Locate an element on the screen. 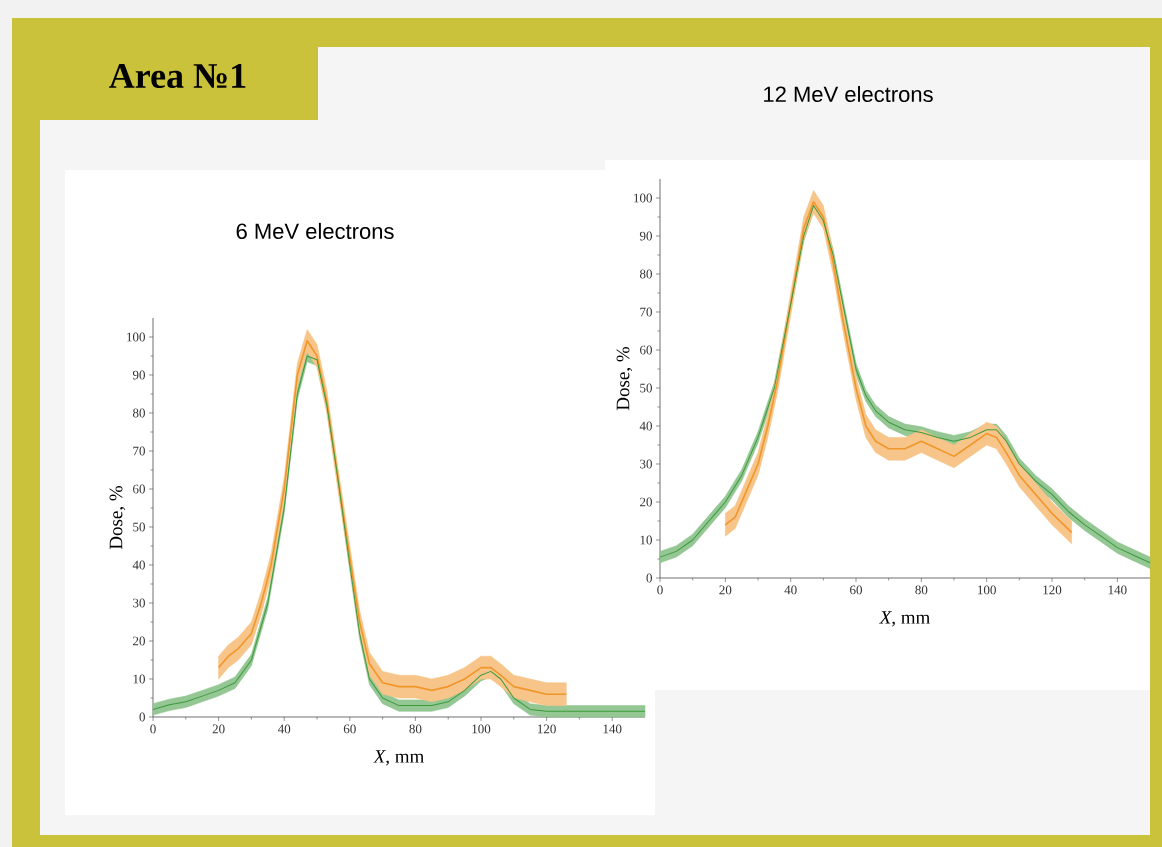 This screenshot has width=1162, height=847. chart-title: 12 MeV electrons is located at coordinates (848, 94).